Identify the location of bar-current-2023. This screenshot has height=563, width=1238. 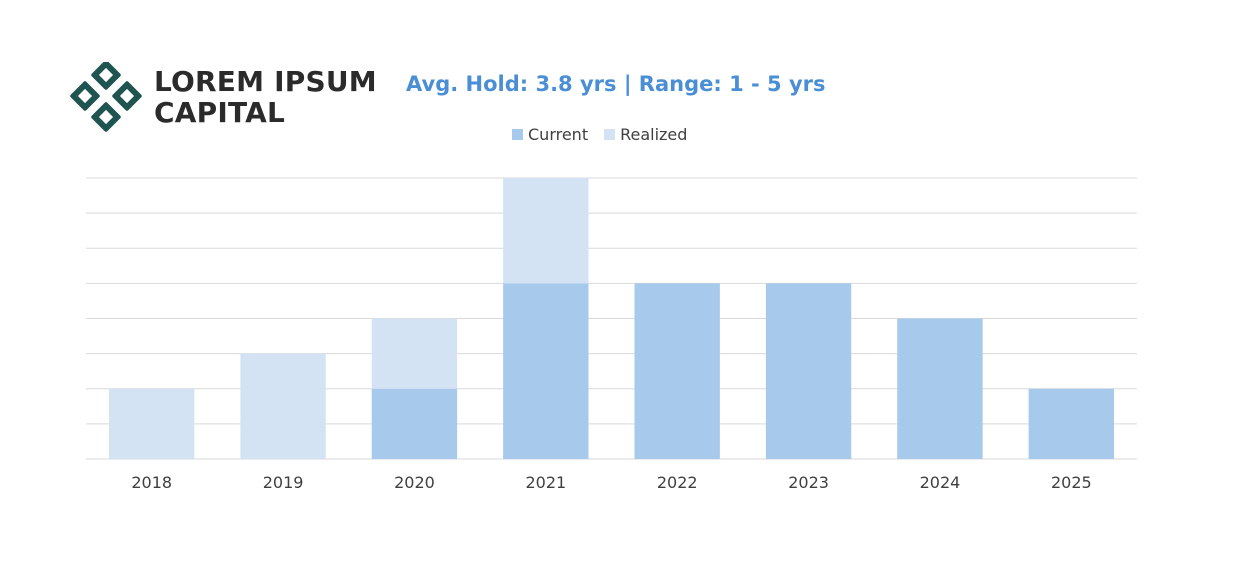
(808, 371).